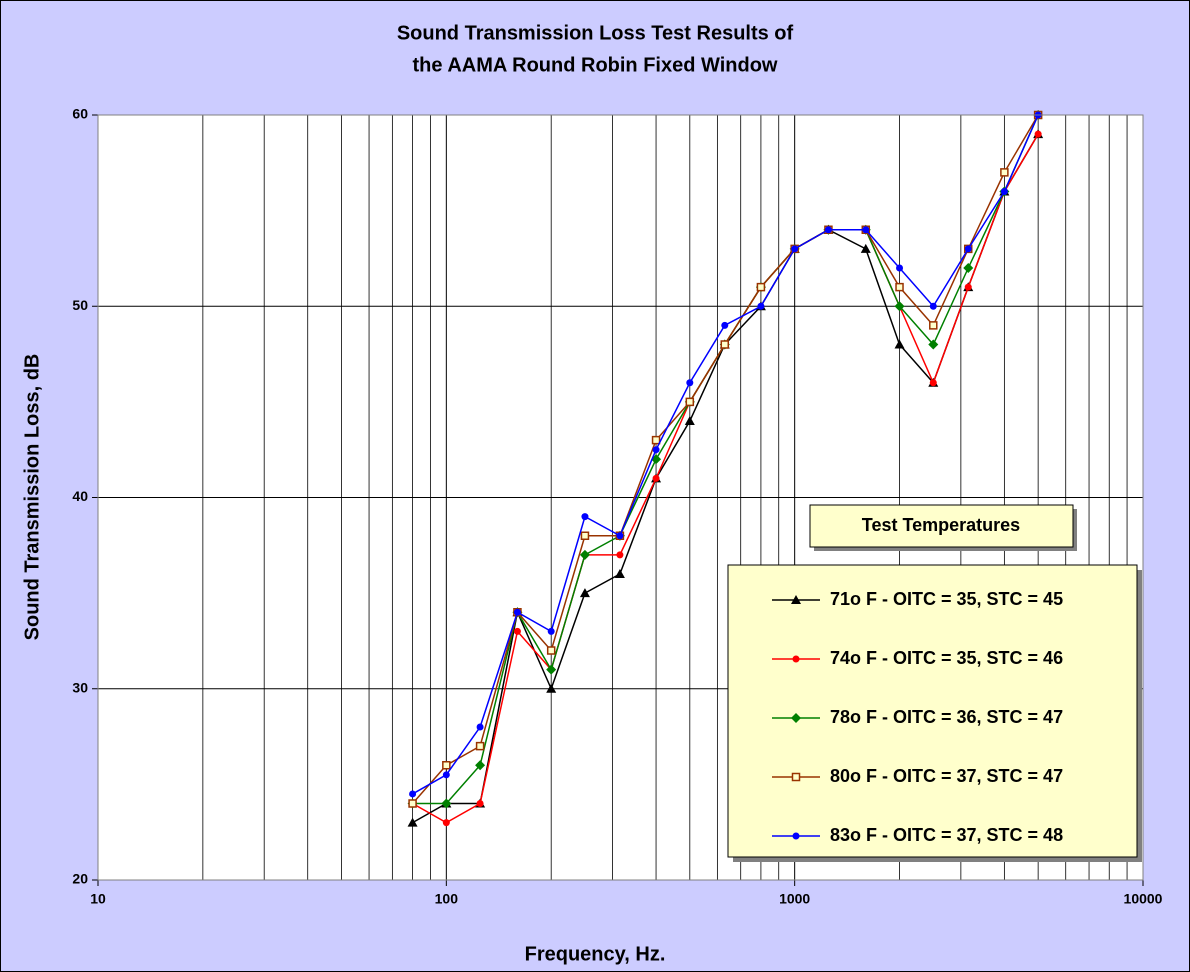 This screenshot has height=972, width=1190. Describe the element at coordinates (946, 599) in the screenshot. I see `legend-label: 71o F - OITC = 35, STC = 45` at that location.